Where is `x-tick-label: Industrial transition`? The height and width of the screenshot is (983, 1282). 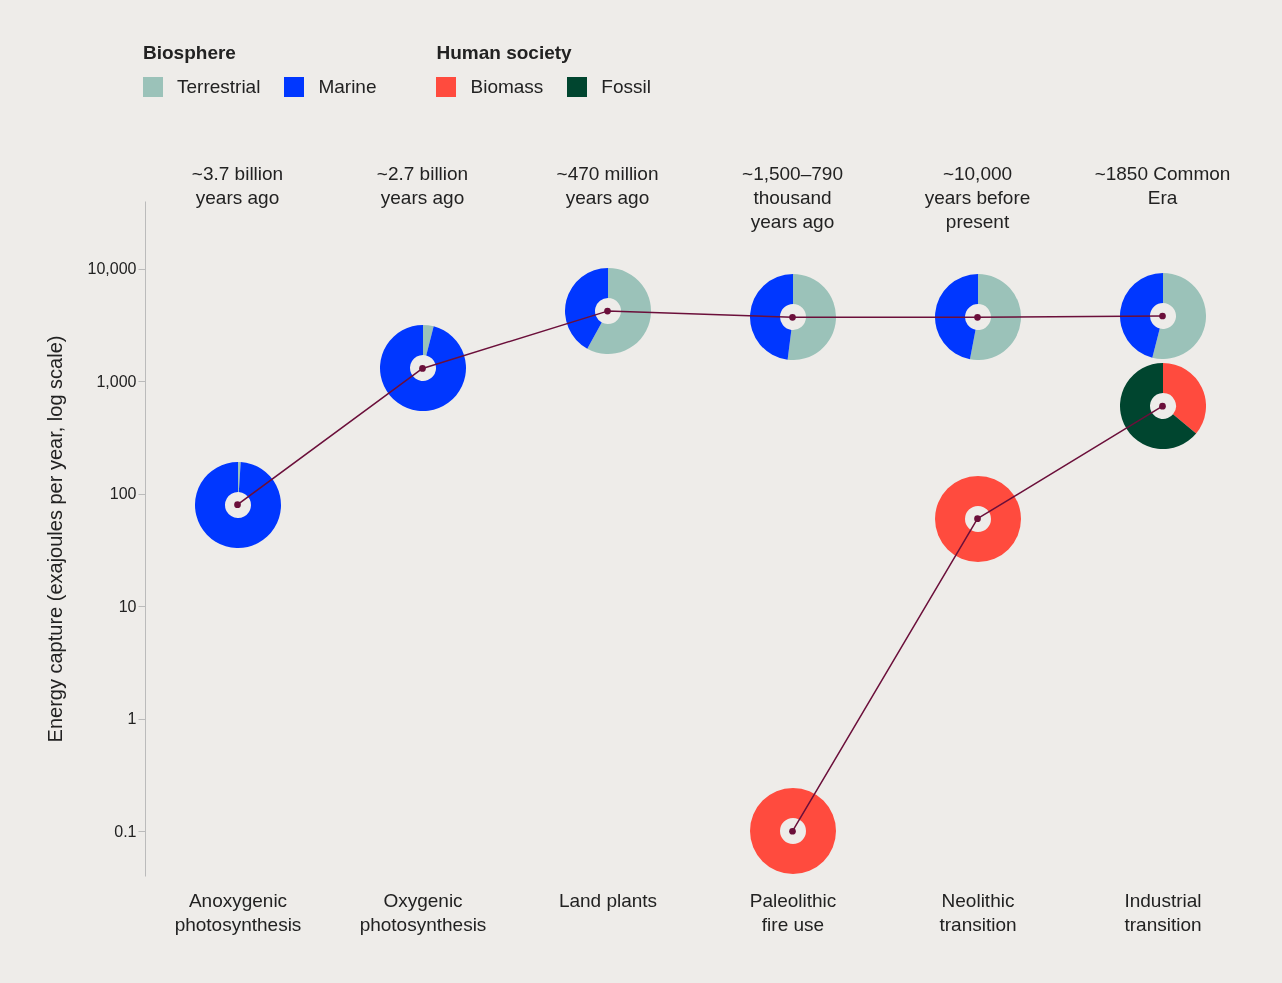 x-tick-label: Industrial transition is located at coordinates (1163, 912).